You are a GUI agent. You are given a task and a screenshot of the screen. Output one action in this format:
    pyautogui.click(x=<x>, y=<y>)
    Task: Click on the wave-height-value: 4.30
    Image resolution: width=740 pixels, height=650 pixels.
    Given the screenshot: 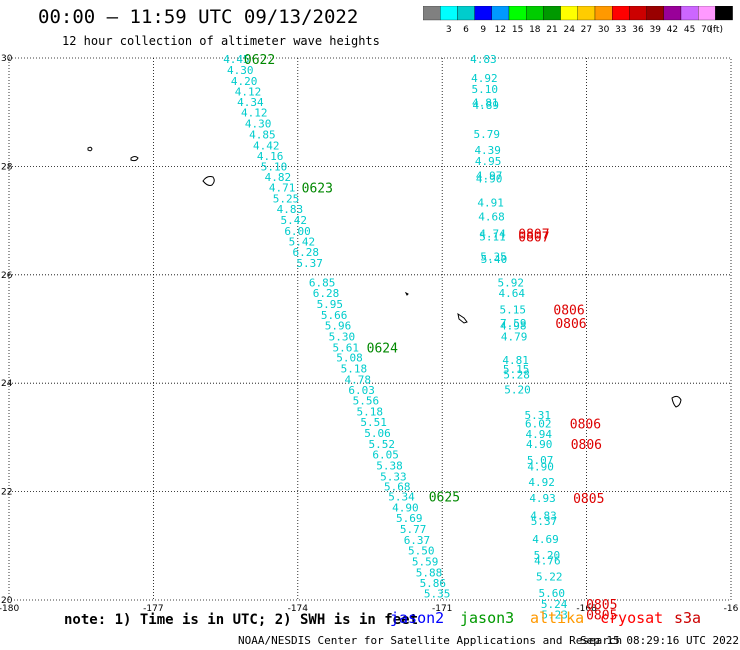 What is the action you would take?
    pyautogui.click(x=258, y=124)
    